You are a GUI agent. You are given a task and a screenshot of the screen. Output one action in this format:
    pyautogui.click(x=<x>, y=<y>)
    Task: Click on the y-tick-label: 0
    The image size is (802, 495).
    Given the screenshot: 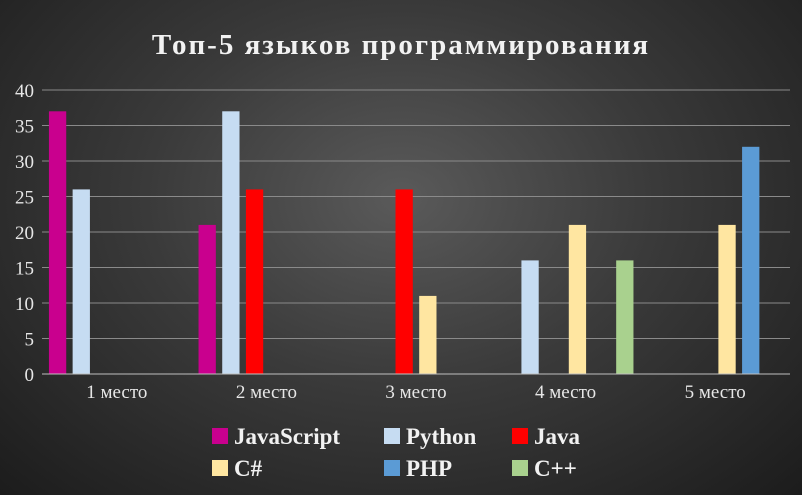 What is the action you would take?
    pyautogui.click(x=30, y=375)
    